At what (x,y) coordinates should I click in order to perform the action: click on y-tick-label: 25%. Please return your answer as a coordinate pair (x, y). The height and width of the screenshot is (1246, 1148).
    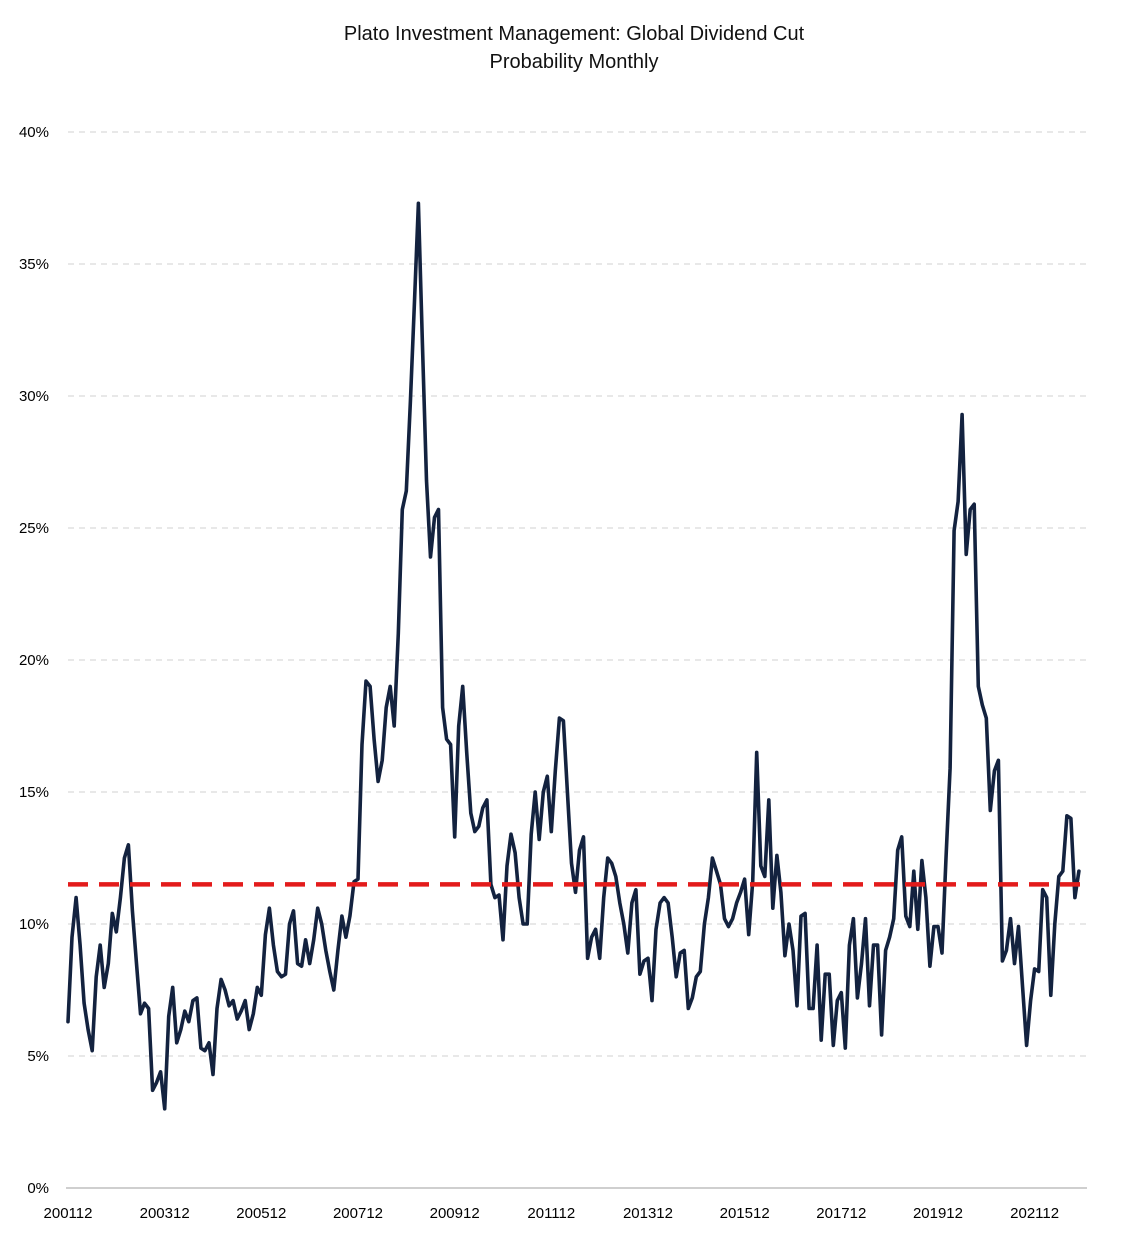
    Looking at the image, I should click on (34, 528).